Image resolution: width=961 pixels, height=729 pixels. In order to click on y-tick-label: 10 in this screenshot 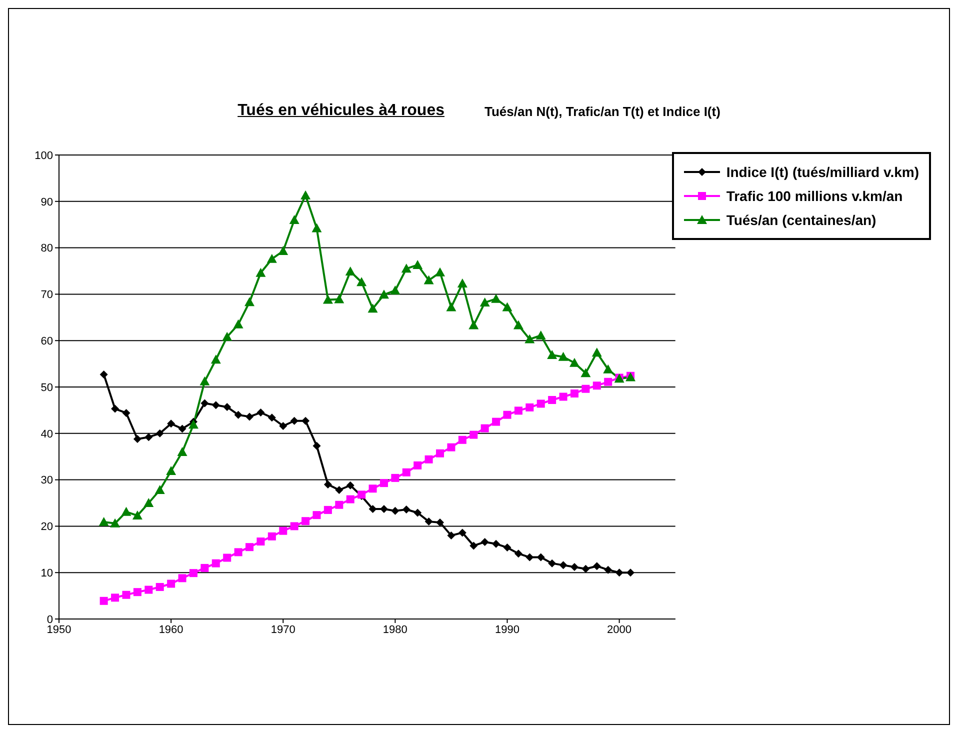, I will do `click(46, 574)`.